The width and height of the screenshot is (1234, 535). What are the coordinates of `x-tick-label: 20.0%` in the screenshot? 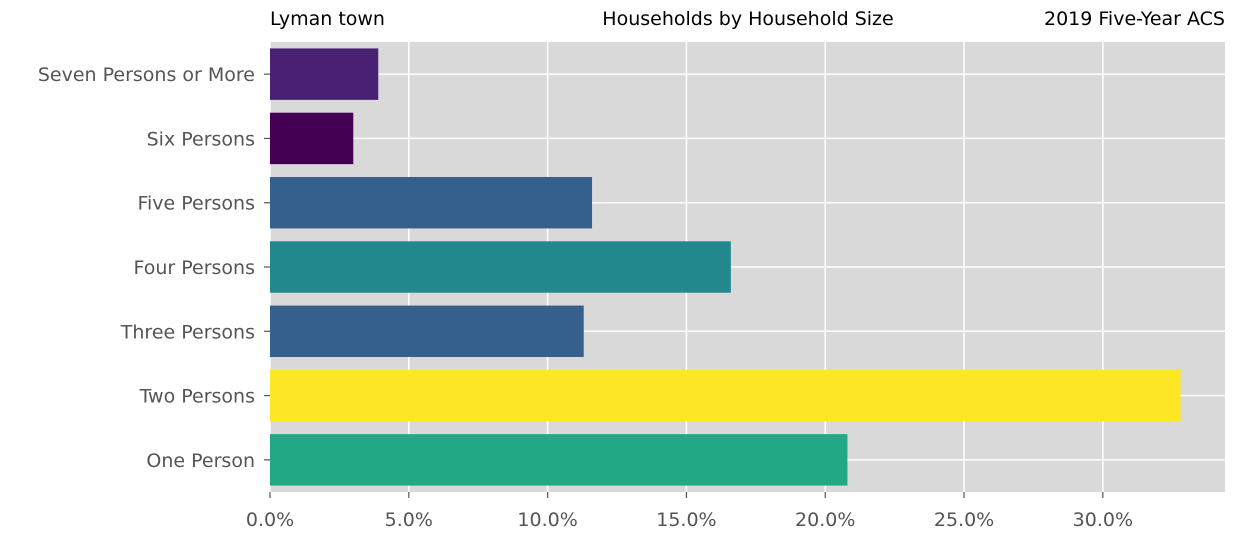 It's located at (825, 520).